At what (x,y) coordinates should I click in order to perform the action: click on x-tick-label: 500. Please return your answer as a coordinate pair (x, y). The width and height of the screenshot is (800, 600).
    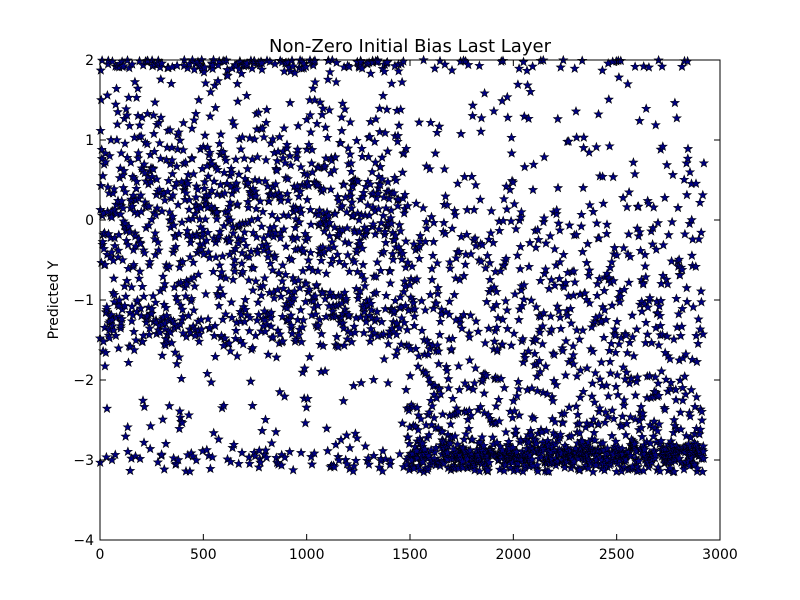
    Looking at the image, I should click on (203, 555).